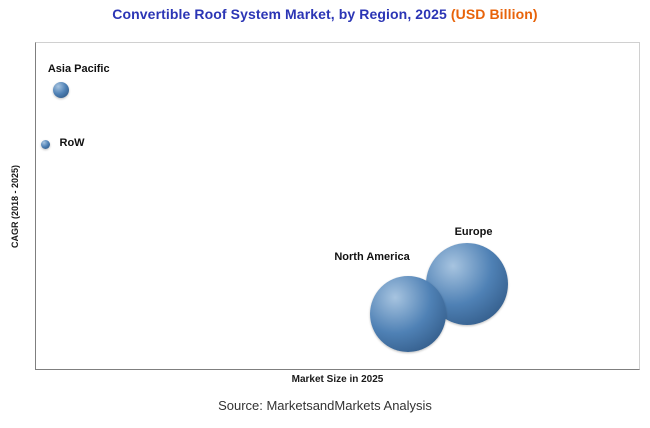  I want to click on bubble-label-europe: Europe, so click(473, 232).